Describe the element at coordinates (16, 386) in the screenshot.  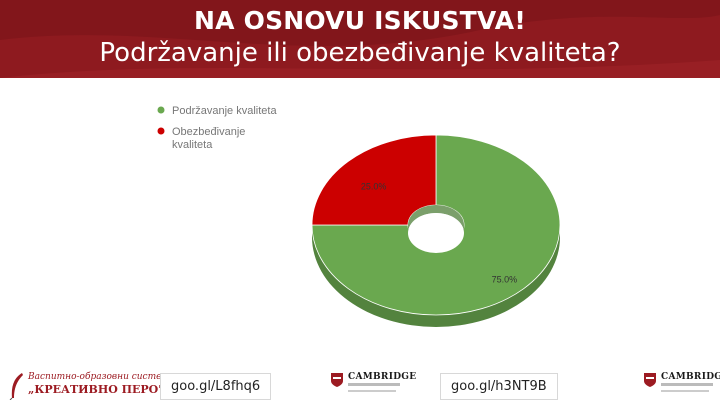
I see `quill-icon` at that location.